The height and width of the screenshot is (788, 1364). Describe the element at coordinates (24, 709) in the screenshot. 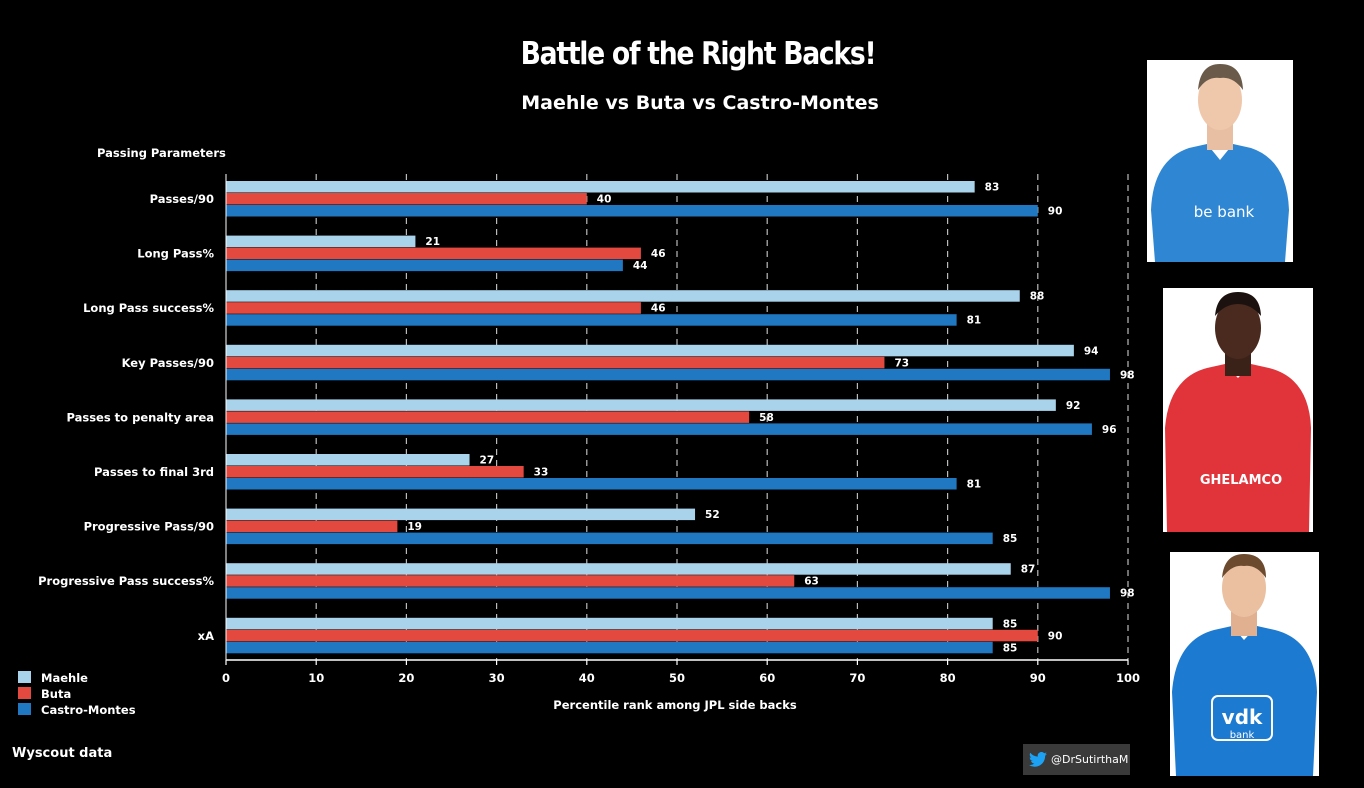

I see `legend-swatch-castro-montes` at that location.